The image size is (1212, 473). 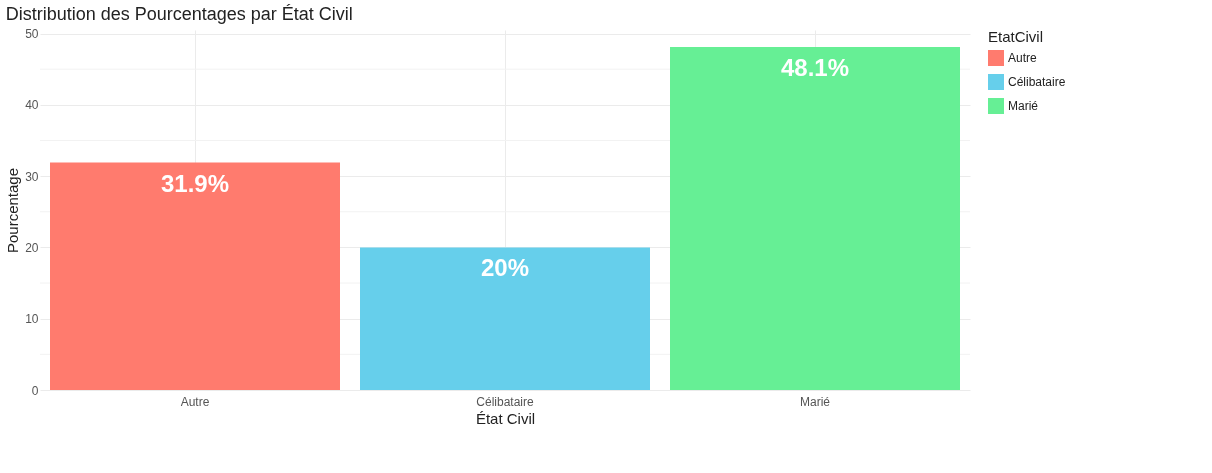 What do you see at coordinates (195, 183) in the screenshot?
I see `data-label: 31.9%` at bounding box center [195, 183].